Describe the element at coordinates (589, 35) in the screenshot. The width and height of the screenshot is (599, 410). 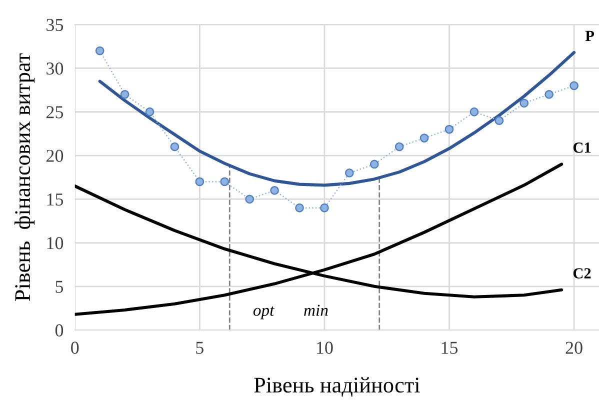
I see `series-label: P` at that location.